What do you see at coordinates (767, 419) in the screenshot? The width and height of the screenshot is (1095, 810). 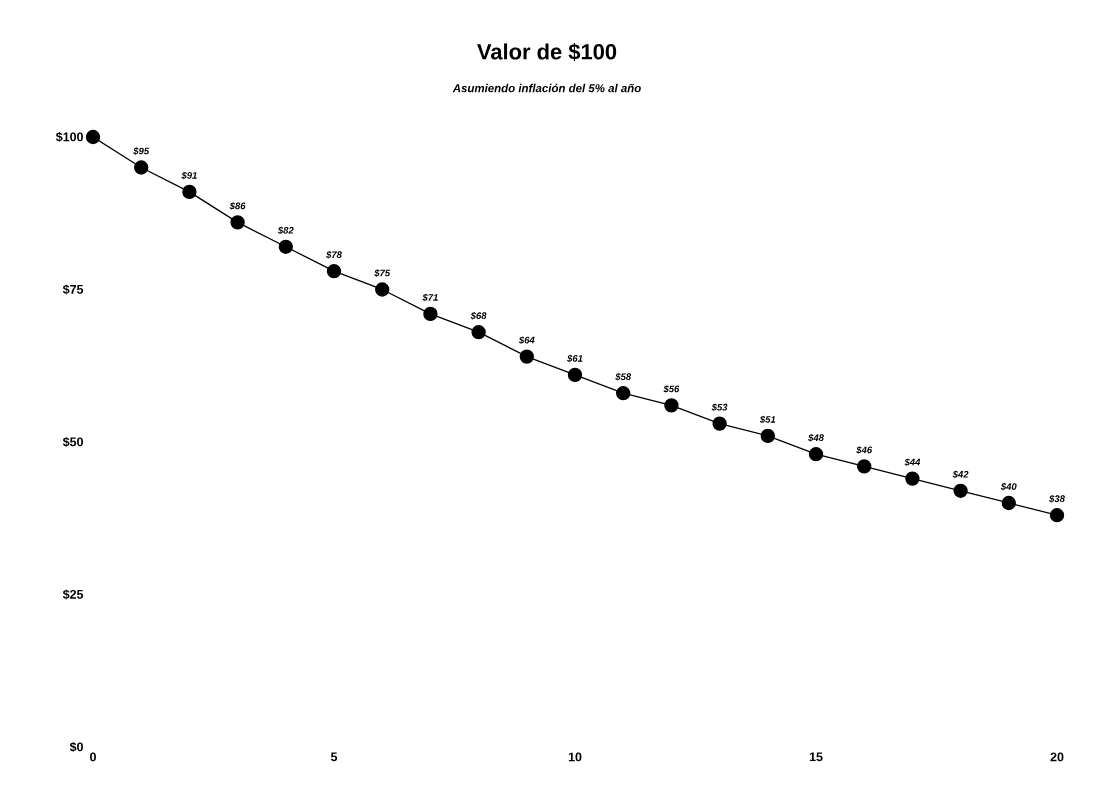 I see `data-label: $51` at bounding box center [767, 419].